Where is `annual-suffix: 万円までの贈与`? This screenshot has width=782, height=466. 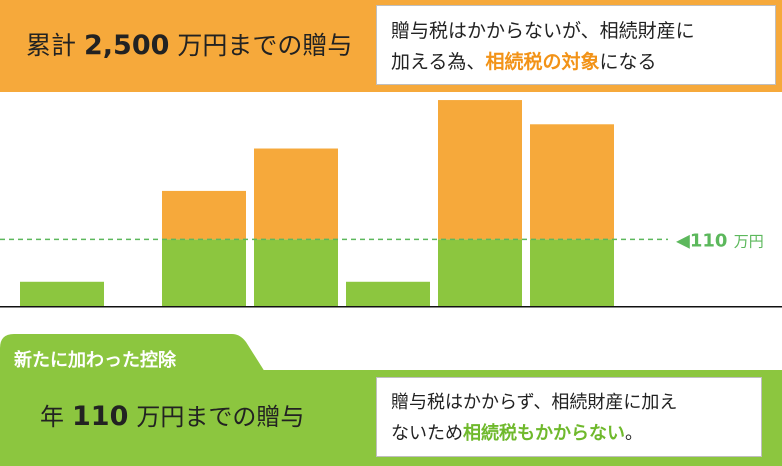 annual-suffix: 万円までの贈与 is located at coordinates (220, 417).